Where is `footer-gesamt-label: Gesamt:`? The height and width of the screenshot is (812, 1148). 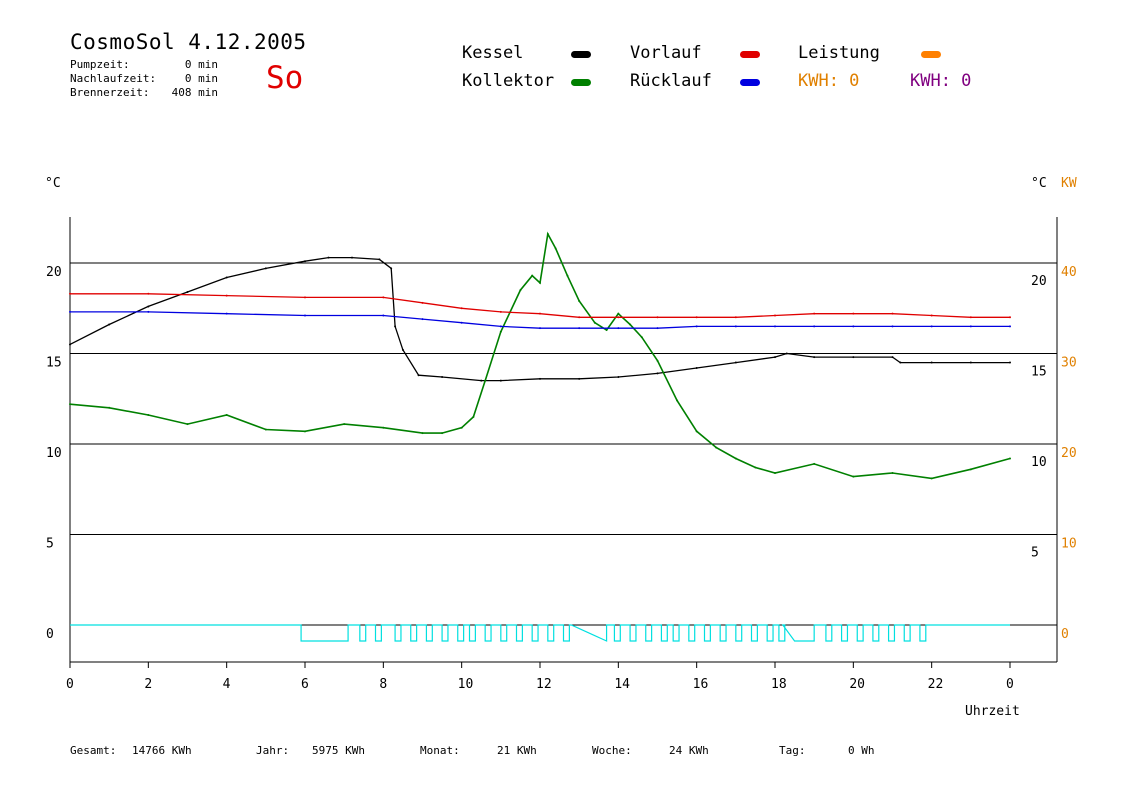 footer-gesamt-label: Gesamt: is located at coordinates (93, 750).